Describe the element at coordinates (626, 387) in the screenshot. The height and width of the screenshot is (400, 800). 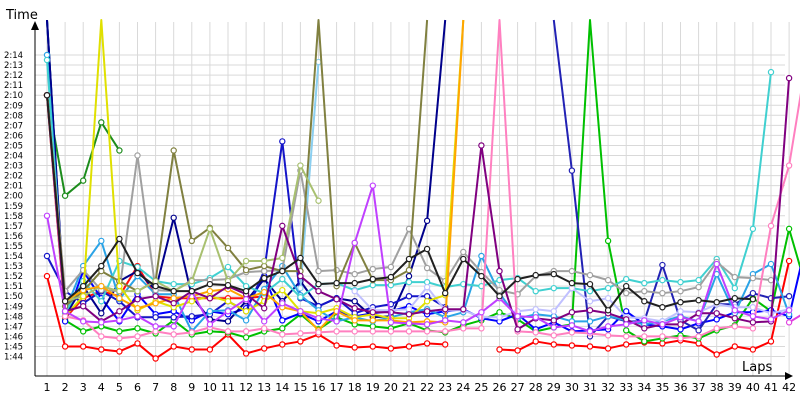
I see `x-tick-label: 33` at that location.